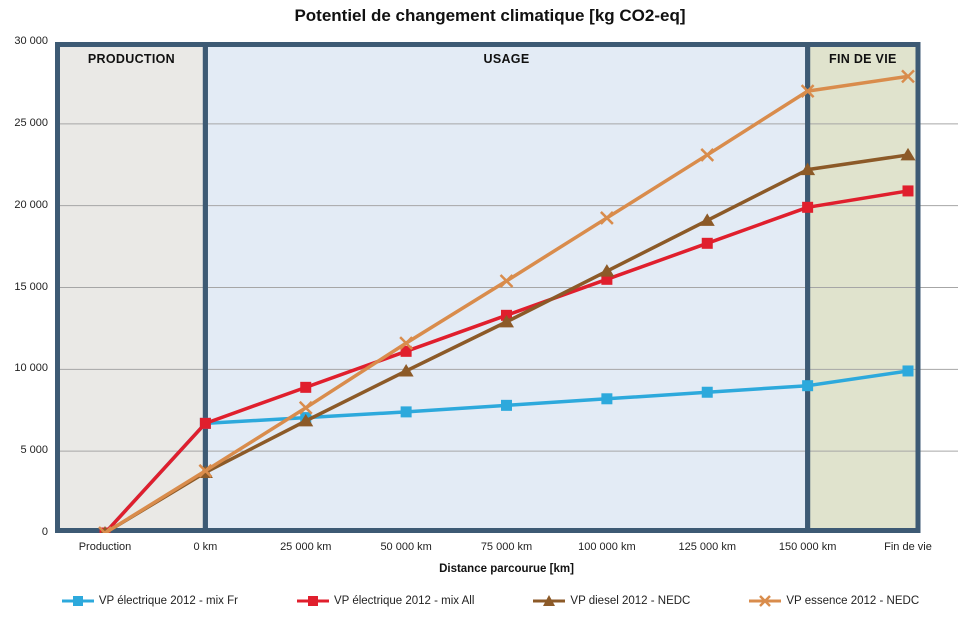 The image size is (980, 625). I want to click on y-axis-tick: 30 000, so click(31, 41).